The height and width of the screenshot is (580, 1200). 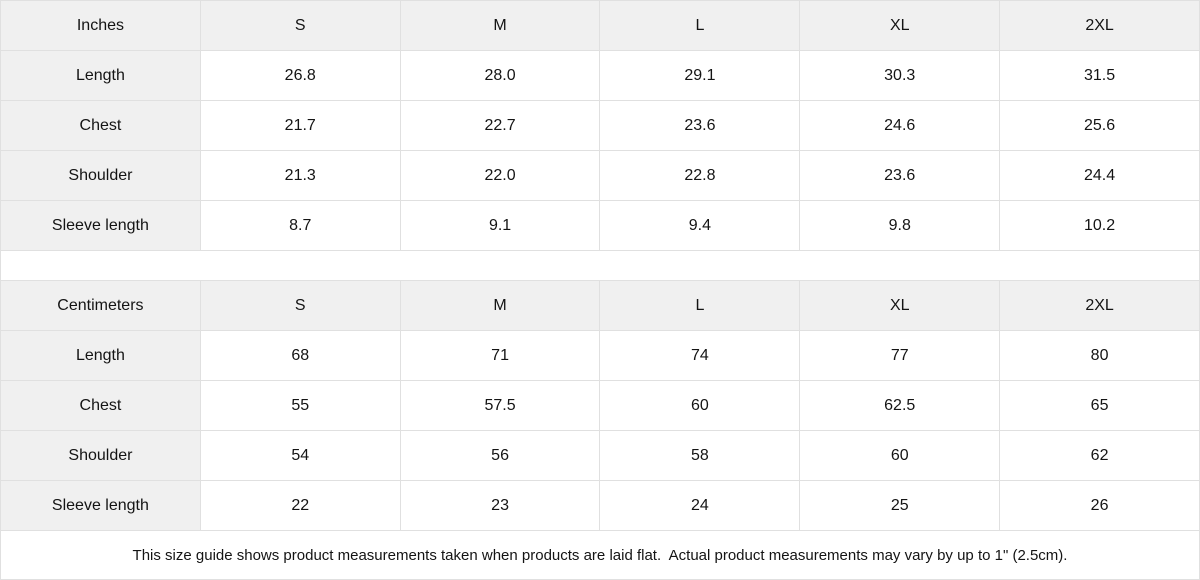 I want to click on value-cell: 22, so click(x=300, y=505).